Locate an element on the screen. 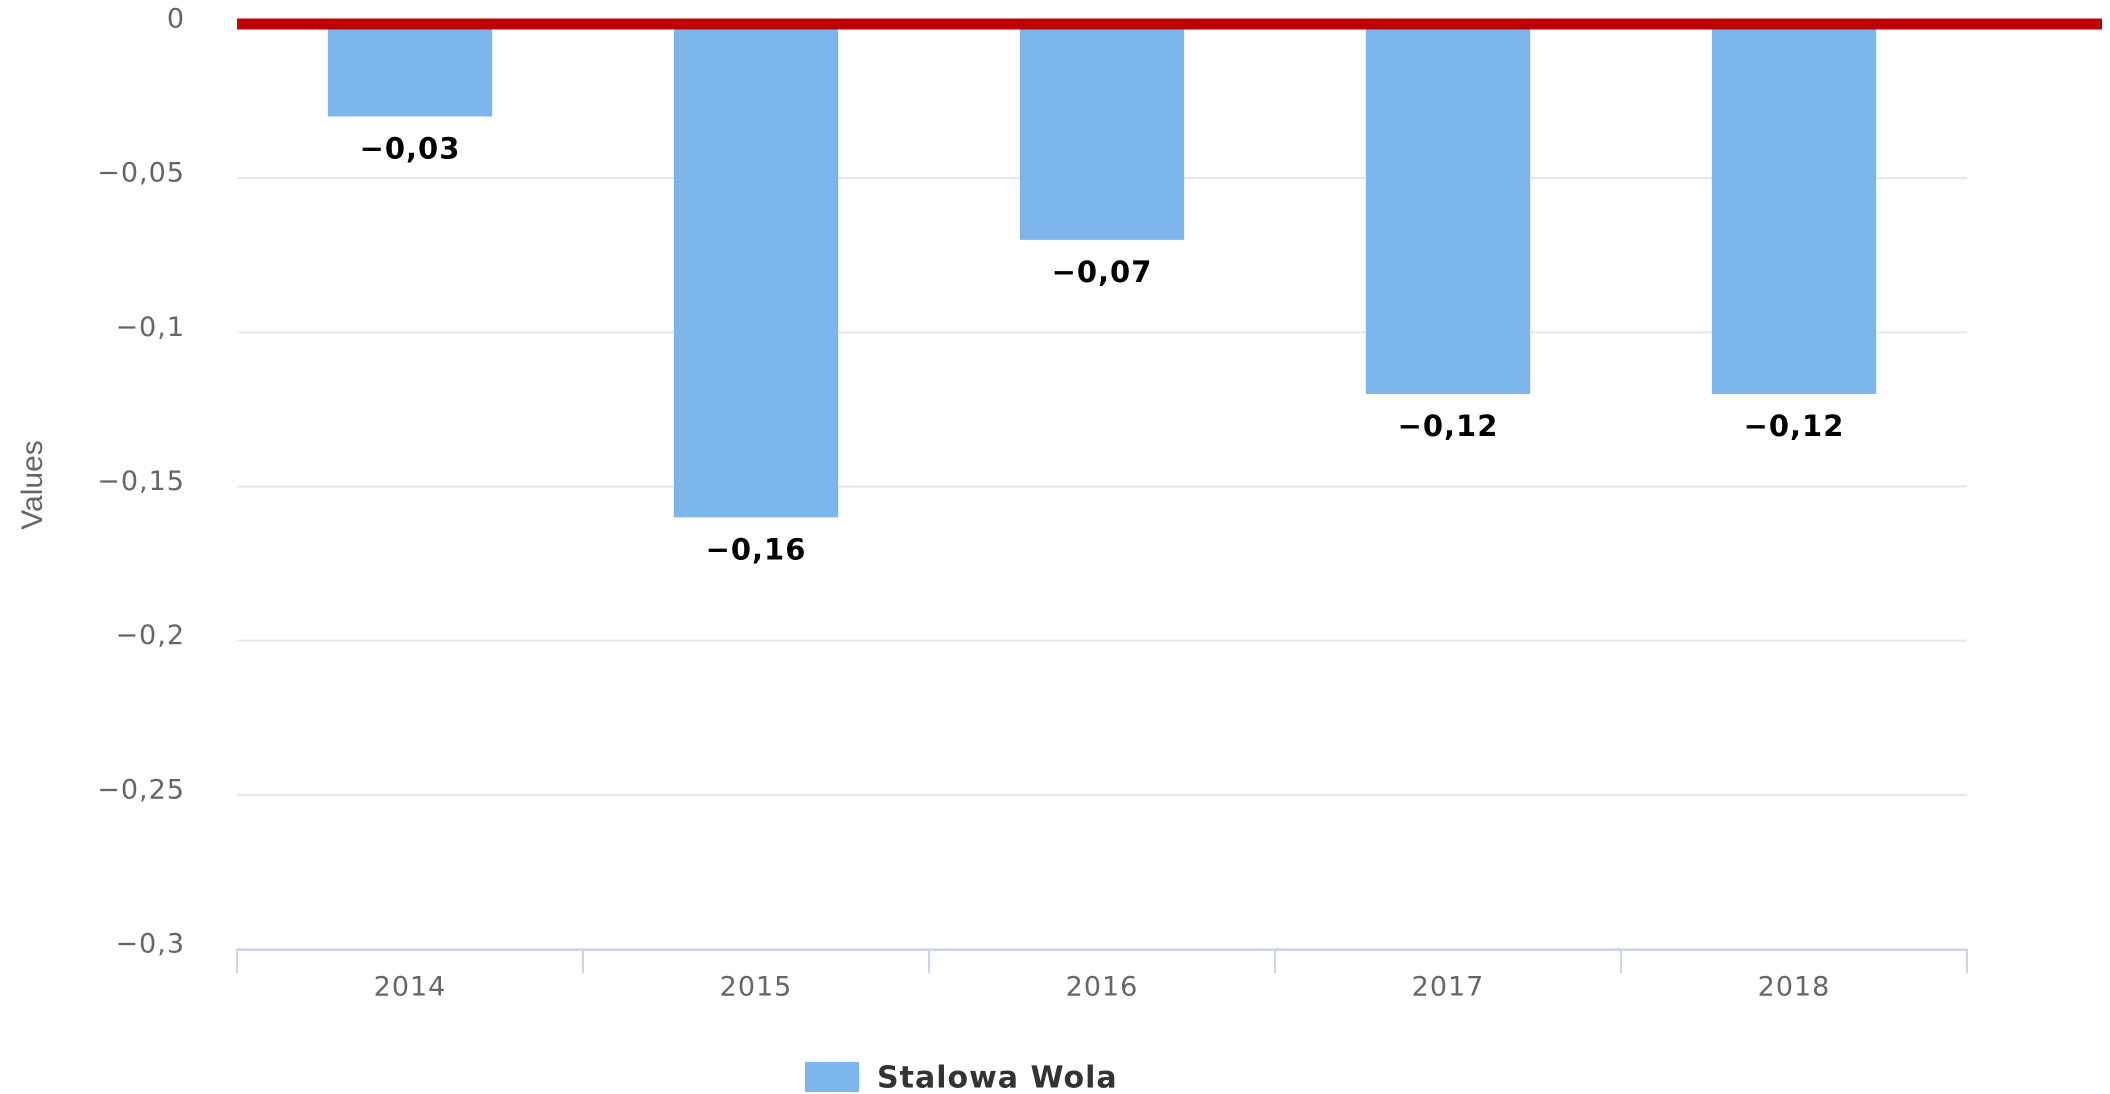 Image resolution: width=2110 pixels, height=1094 pixels. y-tick-label: −0,3 is located at coordinates (150, 944).